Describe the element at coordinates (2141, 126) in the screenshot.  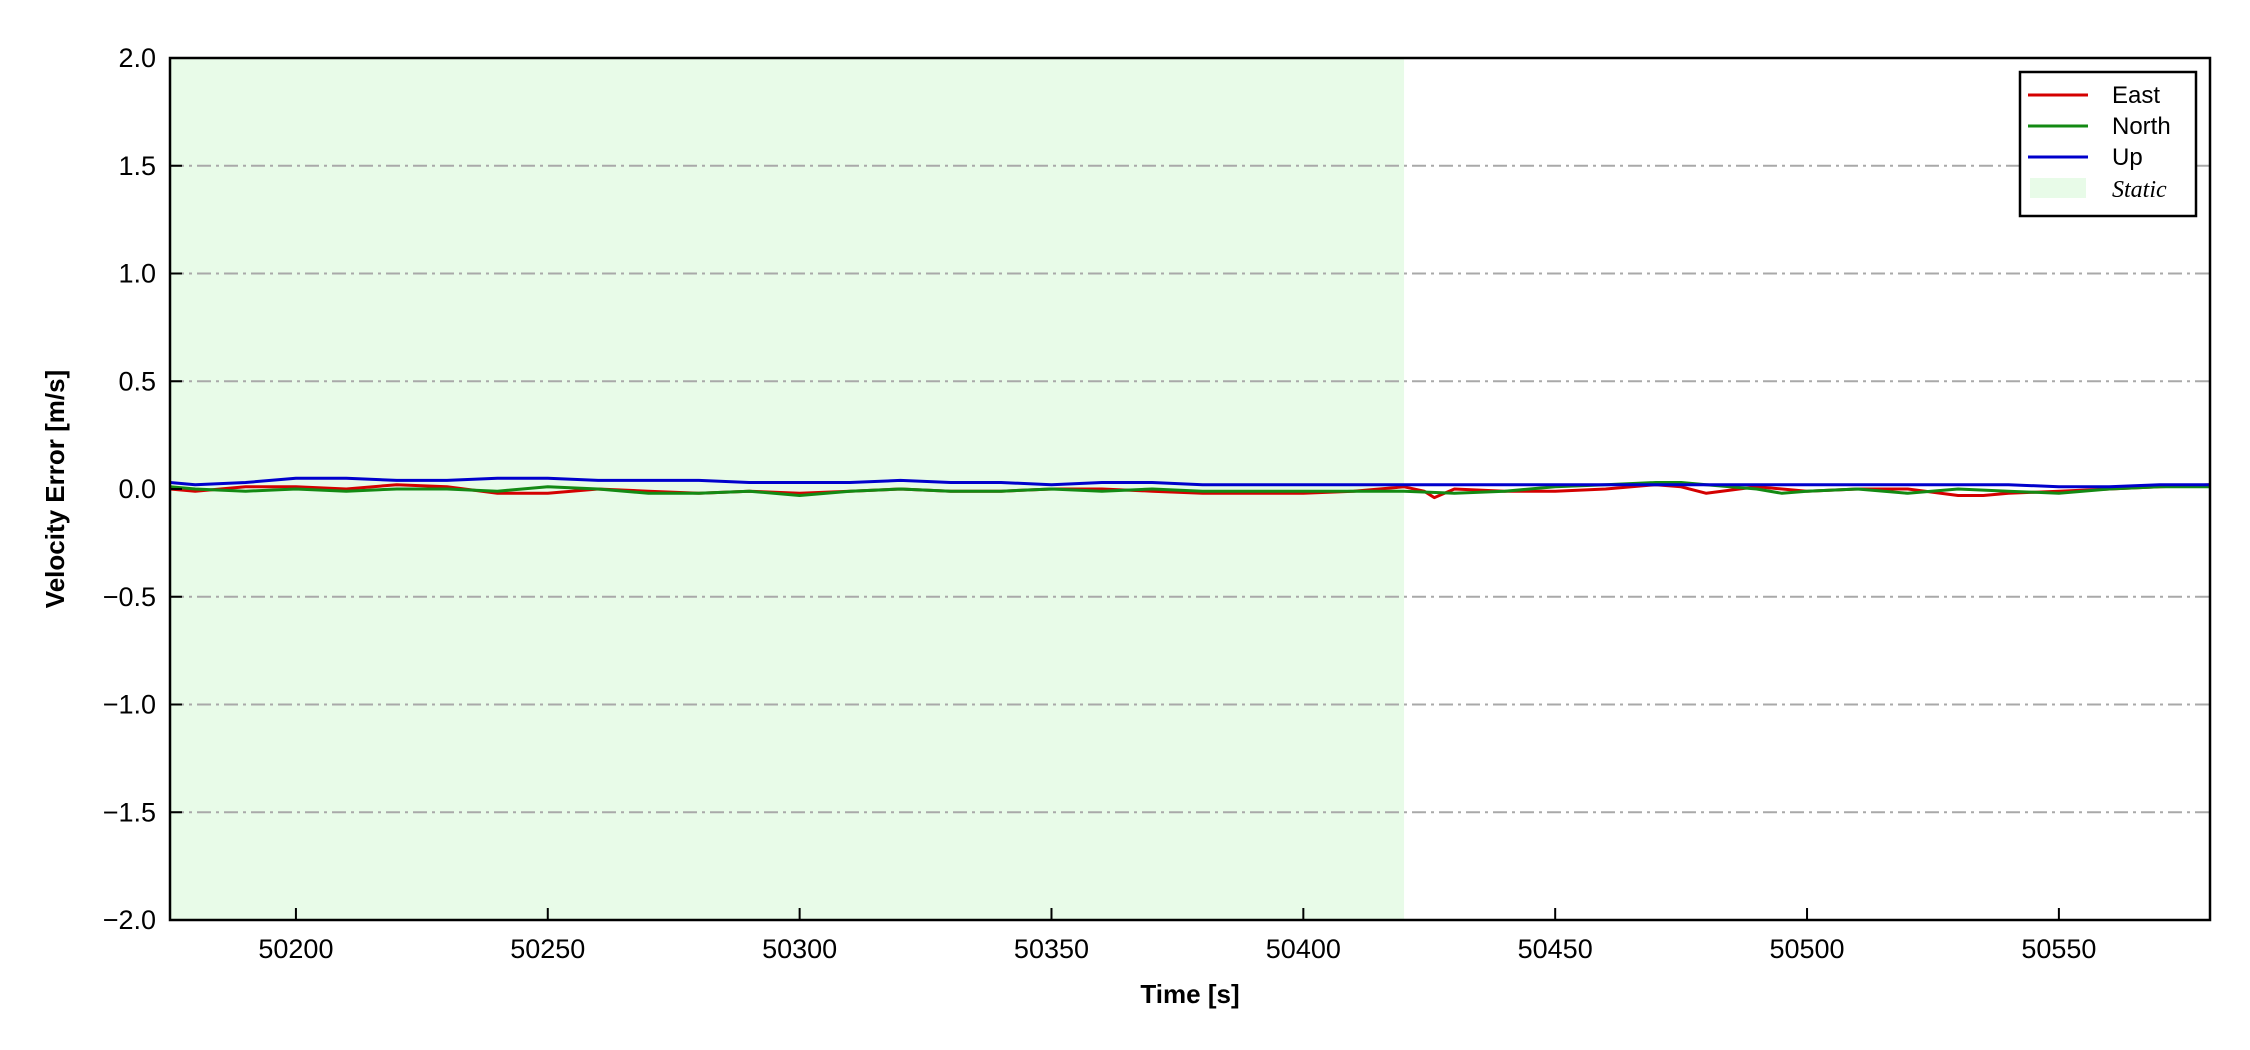
I see `legend-label-north: North` at that location.